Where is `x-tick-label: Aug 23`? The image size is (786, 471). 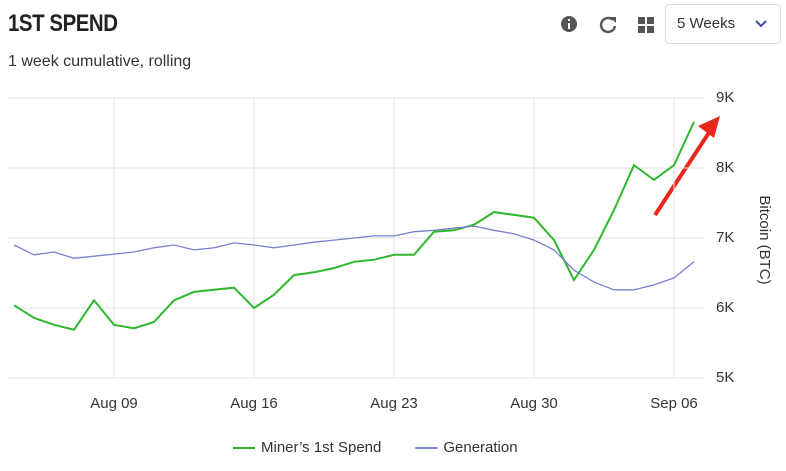
x-tick-label: Aug 23 is located at coordinates (394, 403).